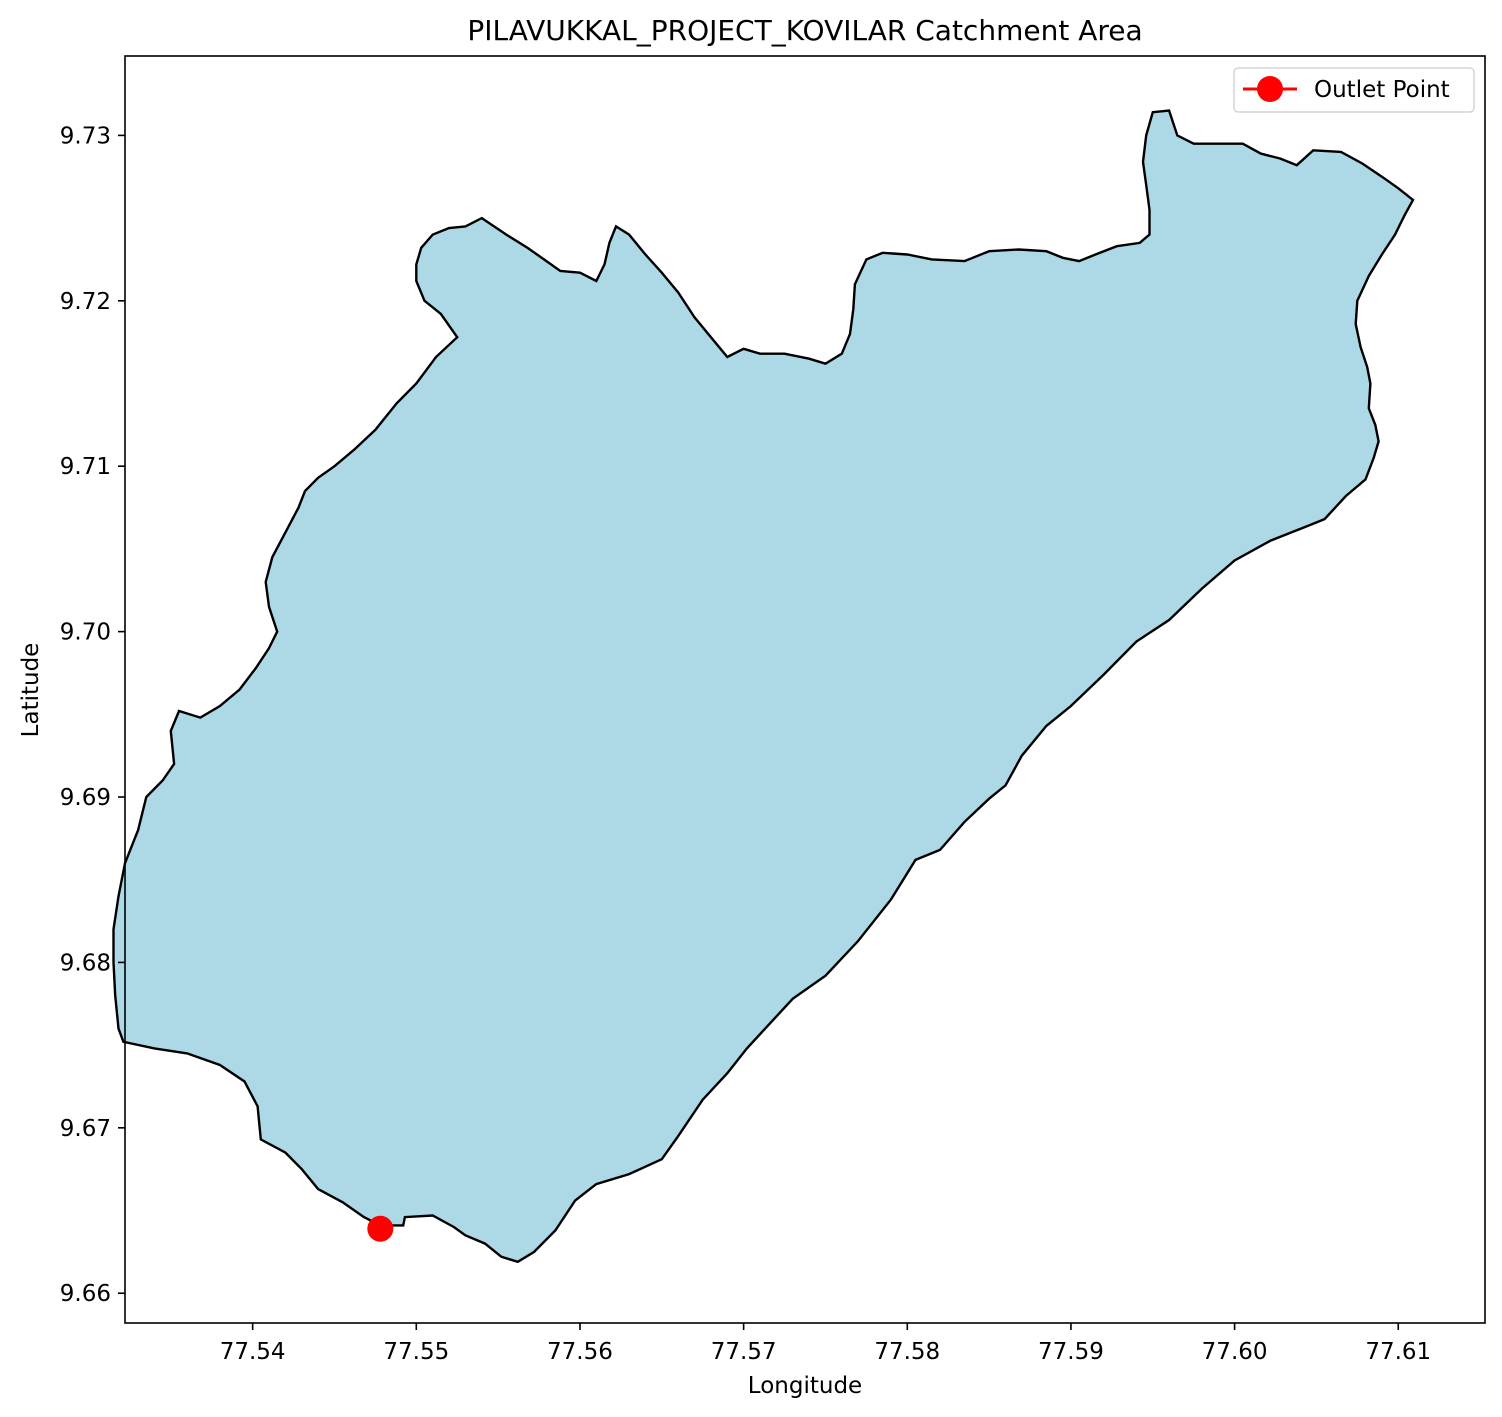 The width and height of the screenshot is (1502, 1417). What do you see at coordinates (805, 1386) in the screenshot?
I see `x-axis-label: Longitude` at bounding box center [805, 1386].